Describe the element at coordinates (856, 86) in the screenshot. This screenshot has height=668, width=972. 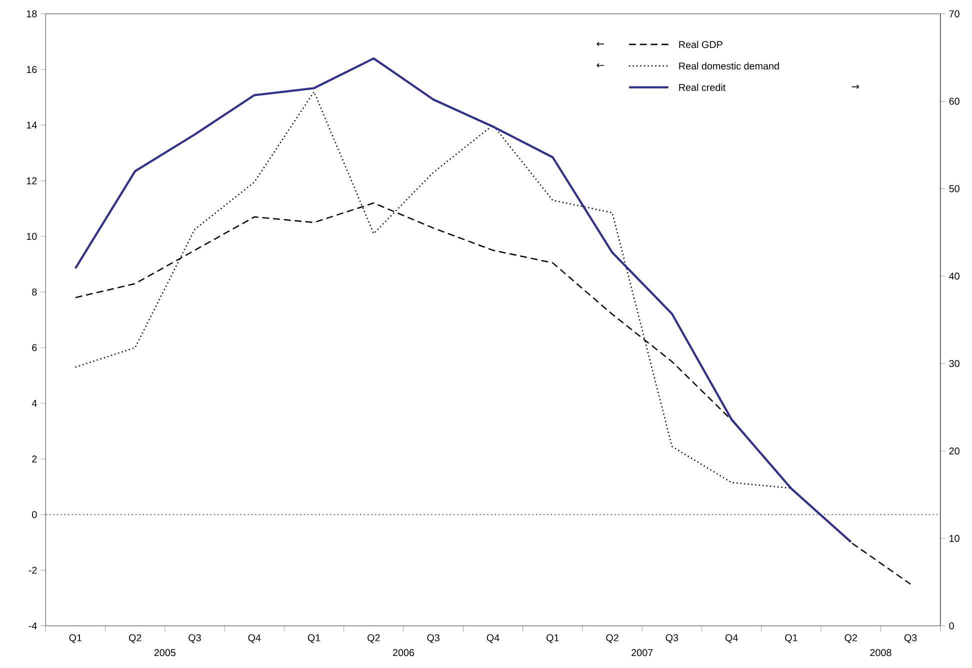
I see `annotation: →` at that location.